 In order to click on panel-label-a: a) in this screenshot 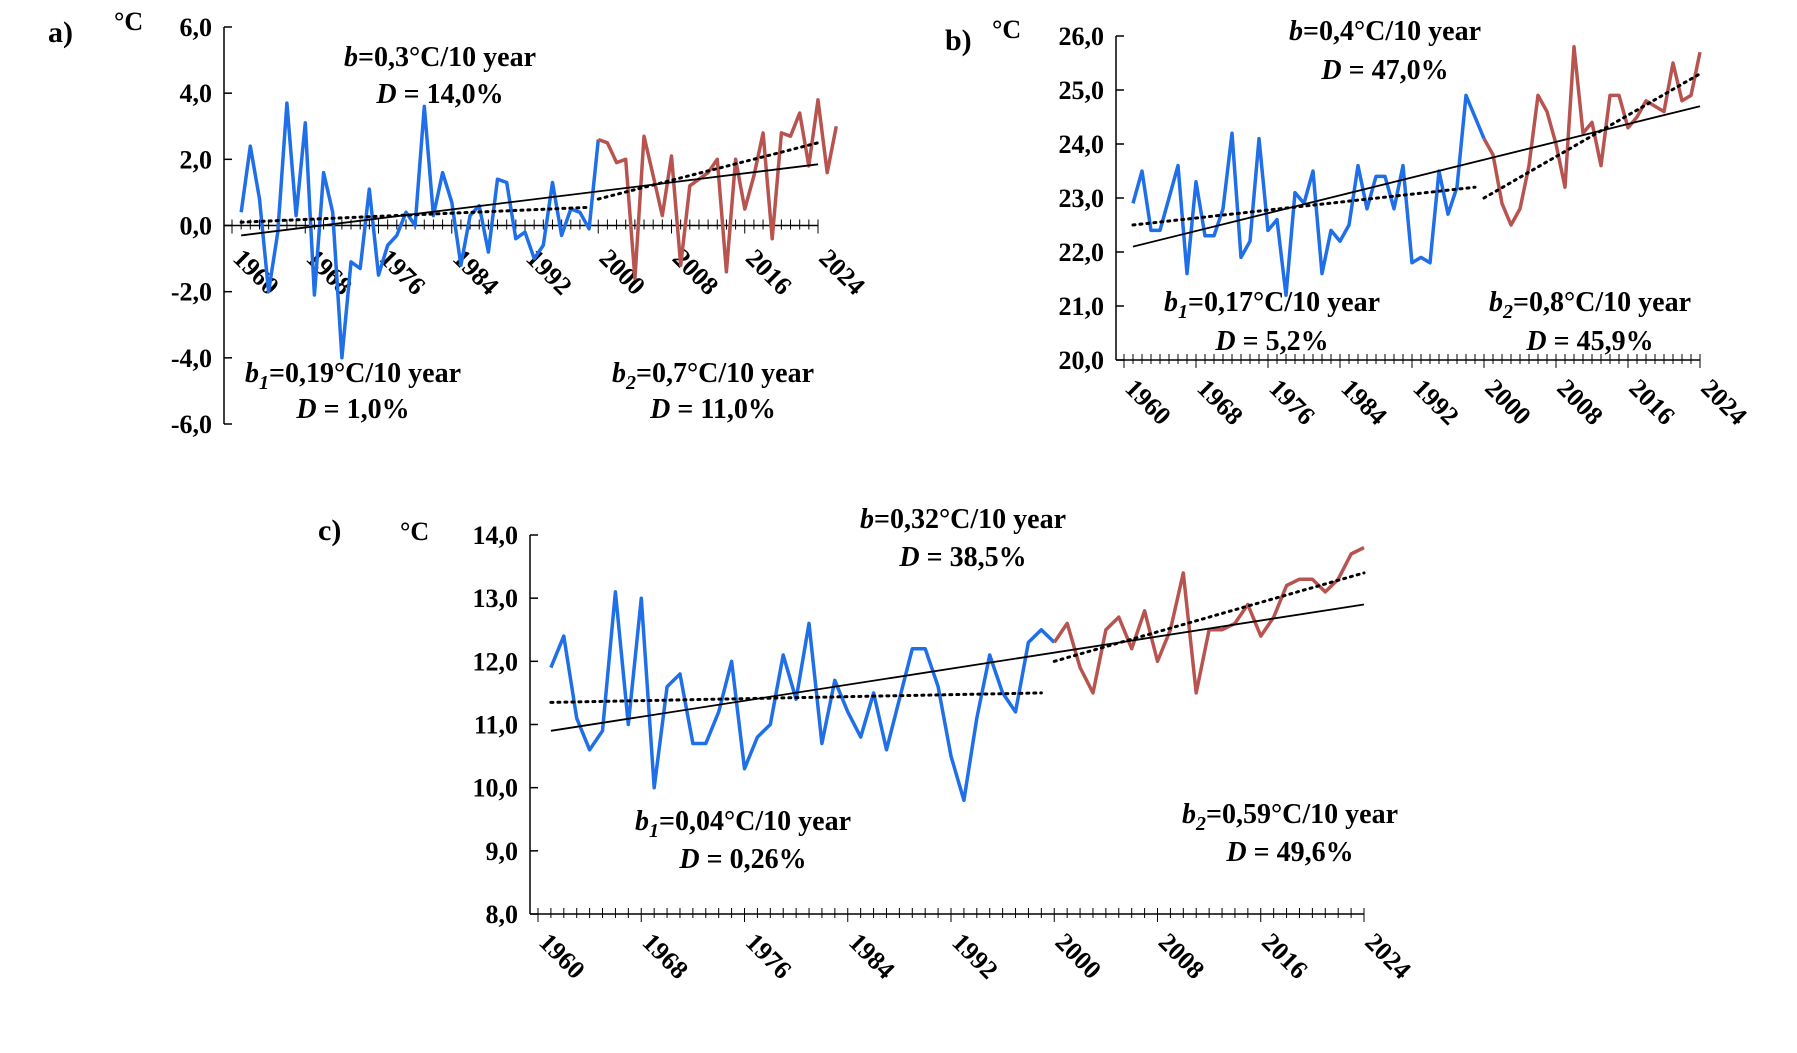, I will do `click(60, 32)`.